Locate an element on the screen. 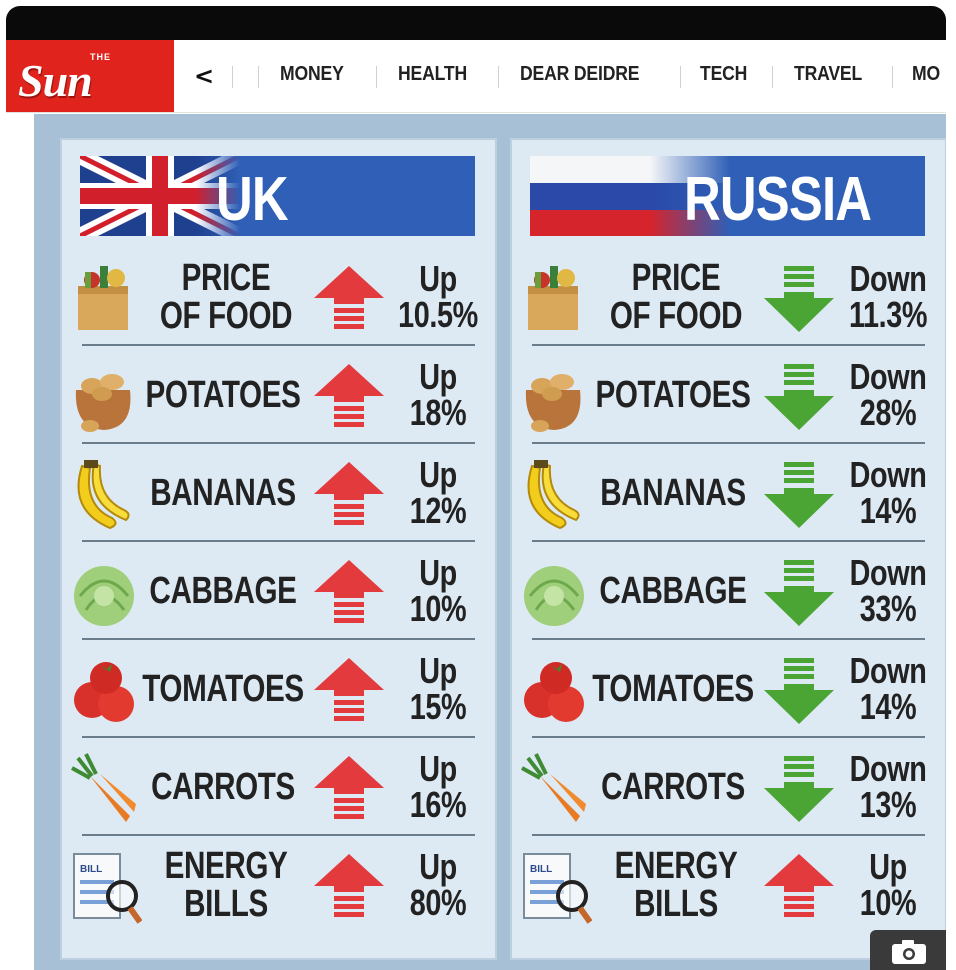 This screenshot has width=956, height=970. price-change: Down 13% is located at coordinates (888, 787).